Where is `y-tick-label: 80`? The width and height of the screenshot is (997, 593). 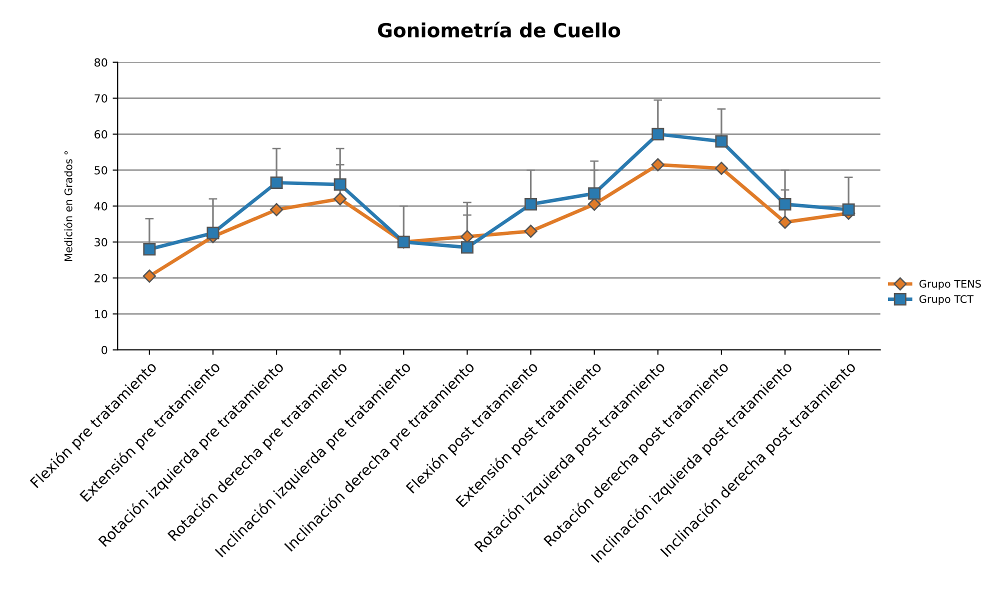 y-tick-label: 80 is located at coordinates (101, 62).